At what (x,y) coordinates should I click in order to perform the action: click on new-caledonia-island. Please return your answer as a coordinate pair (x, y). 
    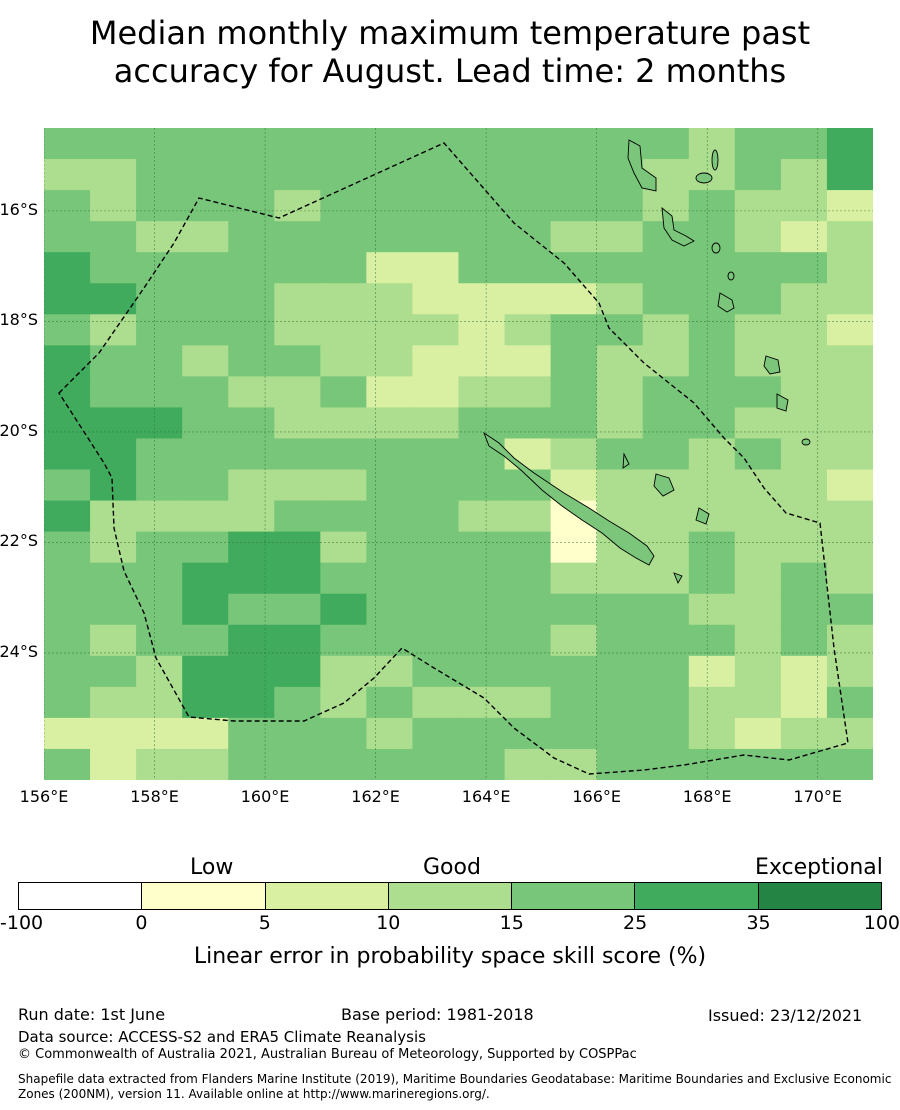
    Looking at the image, I should click on (569, 498).